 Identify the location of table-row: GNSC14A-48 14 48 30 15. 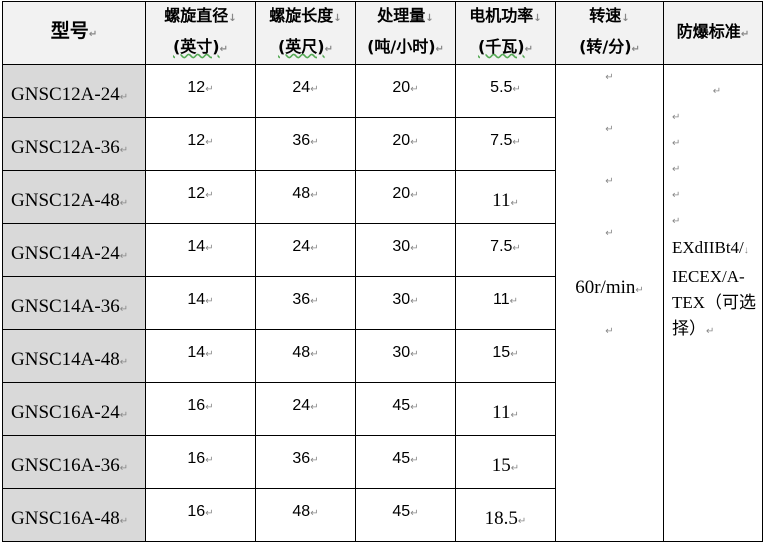
(382, 356).